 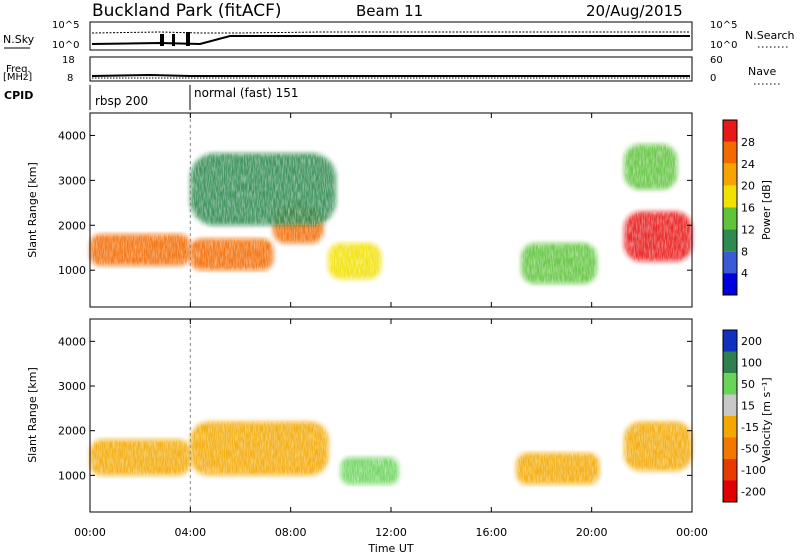 I want to click on nave-label: Nave, so click(x=762, y=71).